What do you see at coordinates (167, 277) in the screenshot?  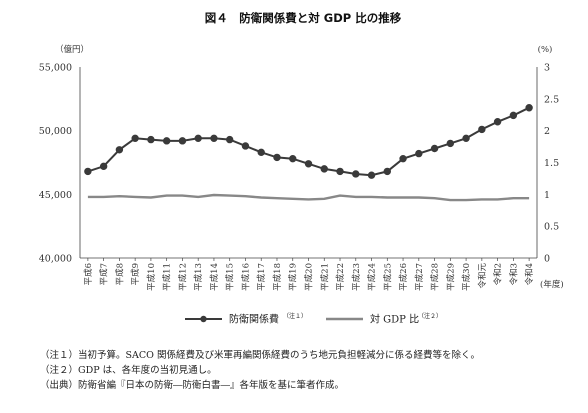 I see `x-tick-label: 平成11` at bounding box center [167, 277].